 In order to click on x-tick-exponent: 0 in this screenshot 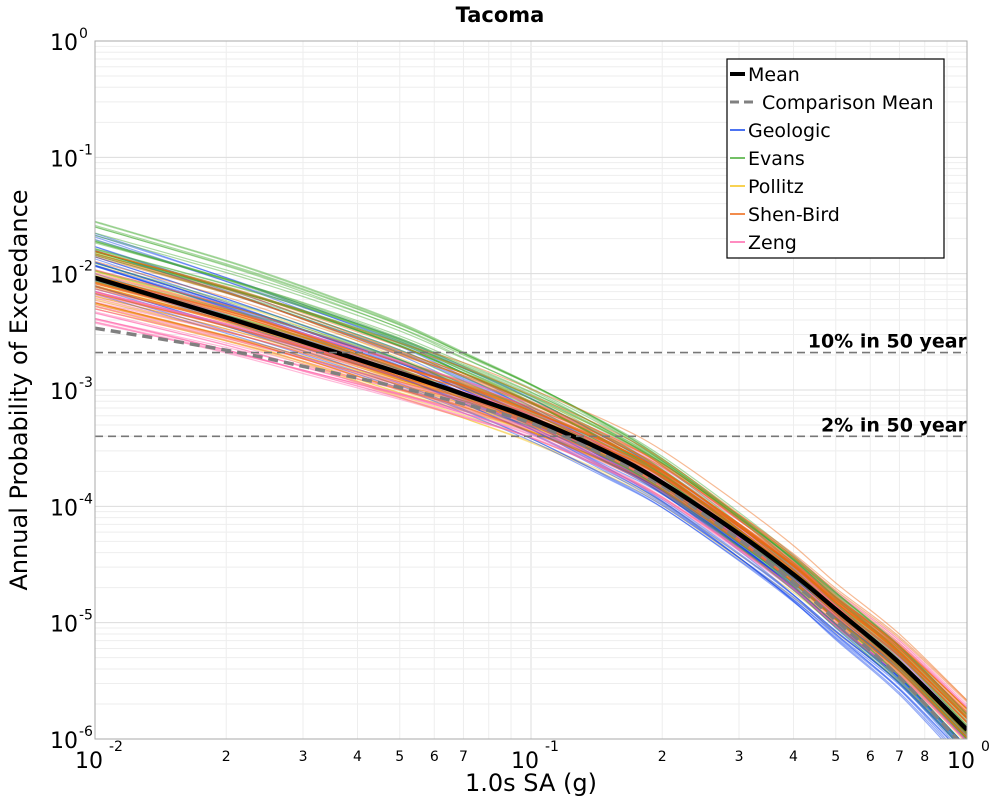, I will do `click(985, 747)`.